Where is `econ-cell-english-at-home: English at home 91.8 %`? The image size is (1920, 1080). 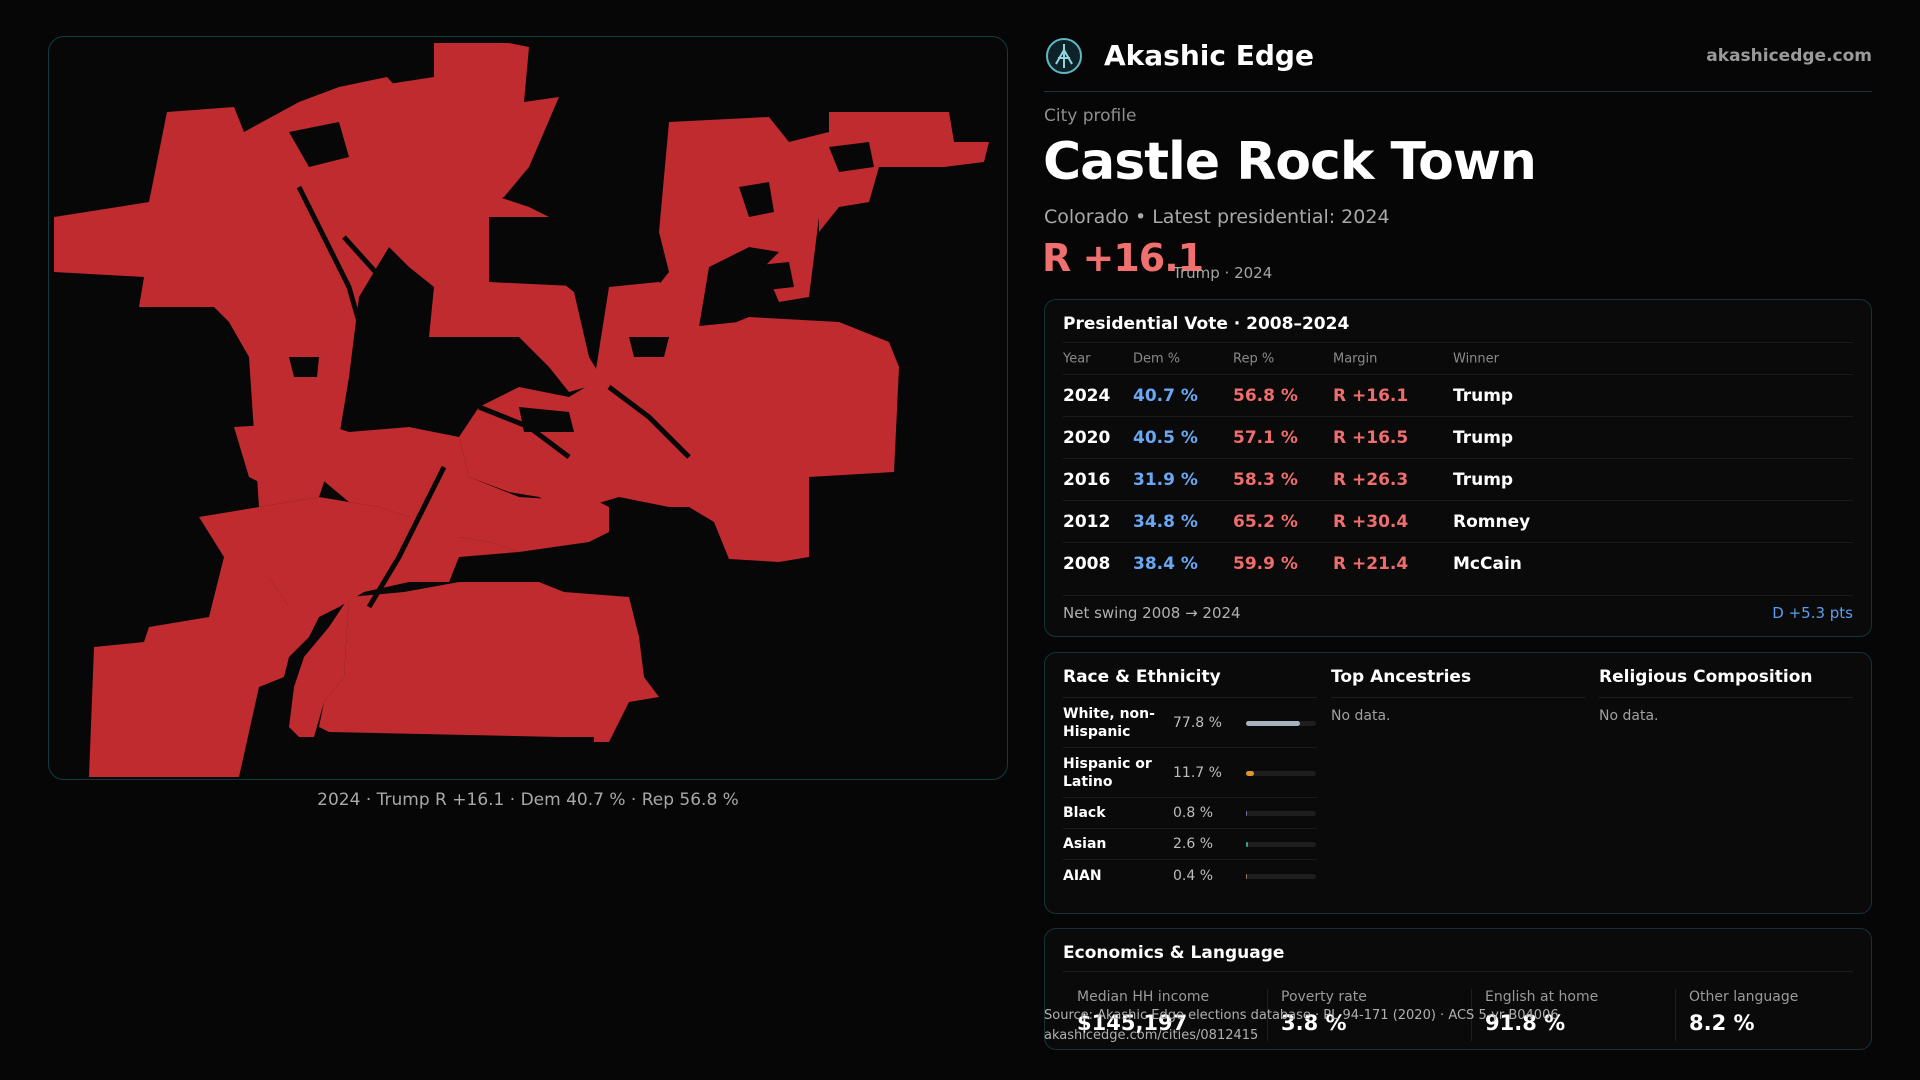 econ-cell-english-at-home: English at home 91.8 % is located at coordinates (1578, 1015).